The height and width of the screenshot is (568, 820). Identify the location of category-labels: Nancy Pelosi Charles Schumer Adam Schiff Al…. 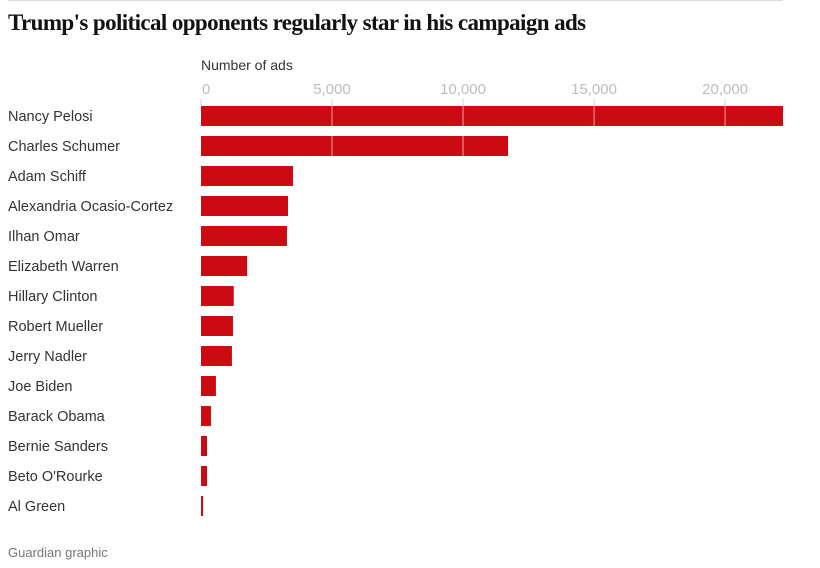
(90, 312).